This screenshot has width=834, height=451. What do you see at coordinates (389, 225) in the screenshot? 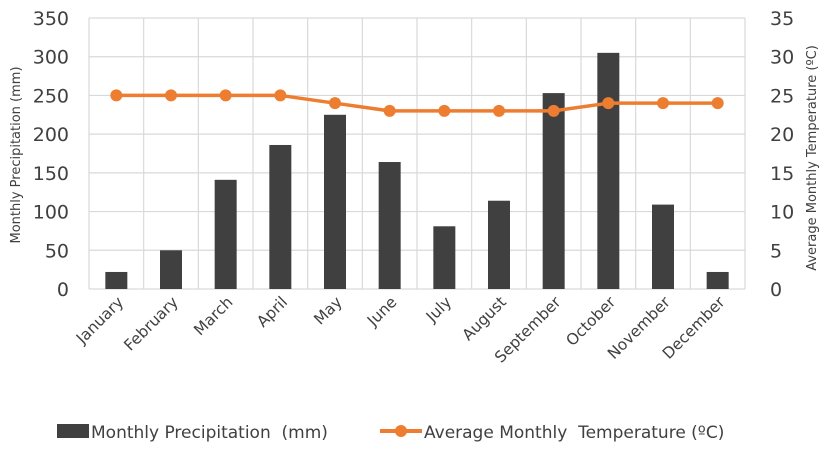
I see `bar-june` at bounding box center [389, 225].